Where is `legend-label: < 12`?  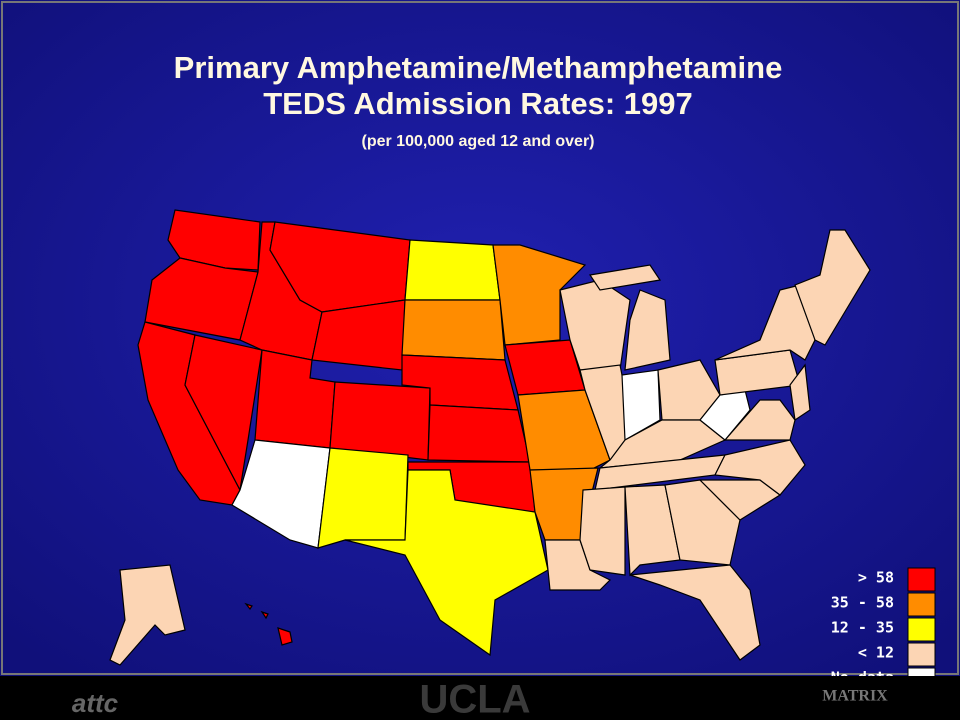
legend-label: < 12 is located at coordinates (876, 653).